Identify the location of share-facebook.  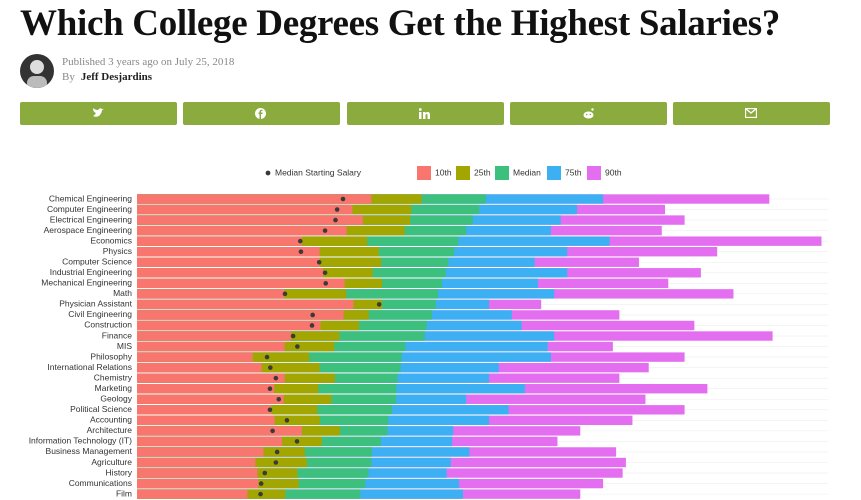
(261, 113).